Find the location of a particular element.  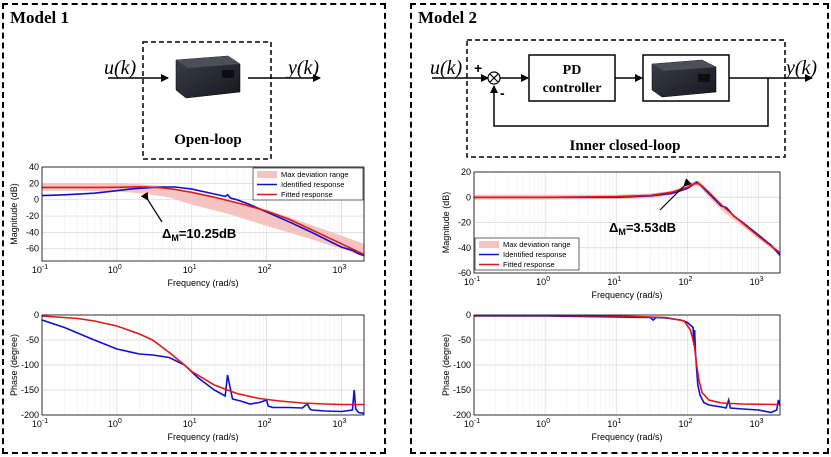

y-tick-label: -100 is located at coordinates (30, 365).